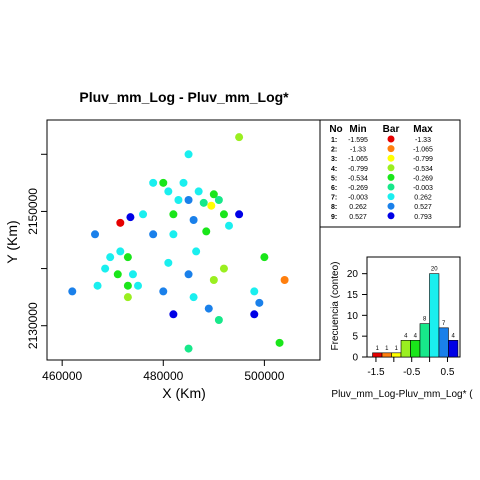 Image resolution: width=480 pixels, height=480 pixels. Describe the element at coordinates (376, 372) in the screenshot. I see `histogram-x-tick-label: -1.5` at that location.